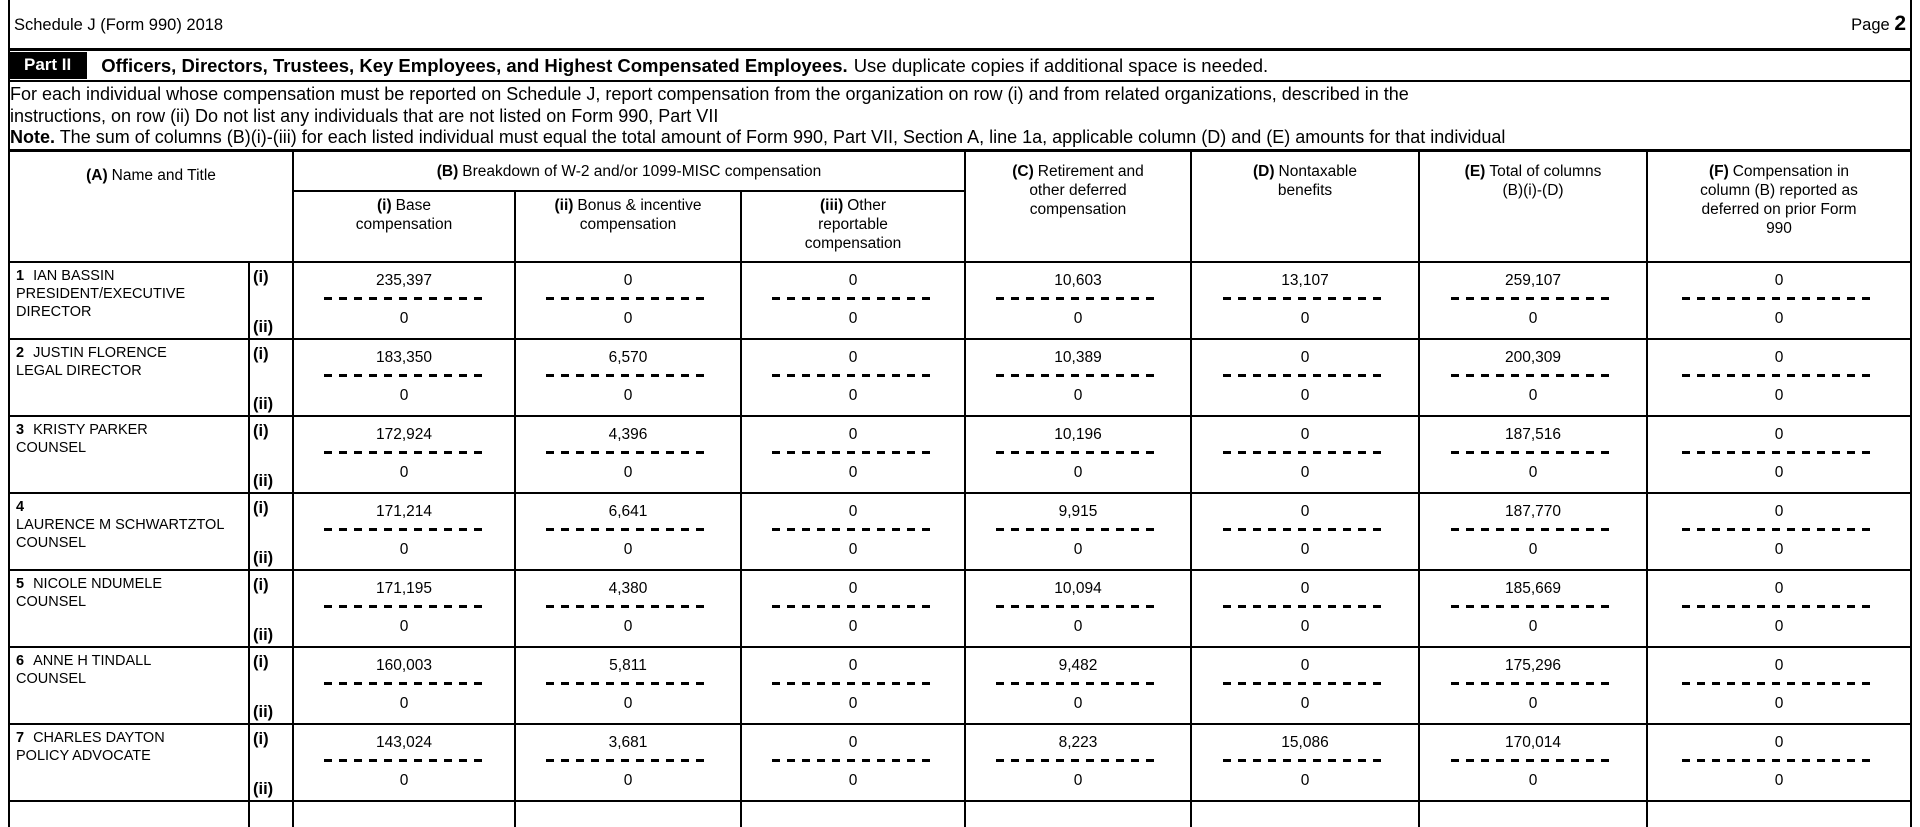 This screenshot has width=1920, height=827. What do you see at coordinates (1533, 280) in the screenshot?
I see `amount-row-i: 259,107` at bounding box center [1533, 280].